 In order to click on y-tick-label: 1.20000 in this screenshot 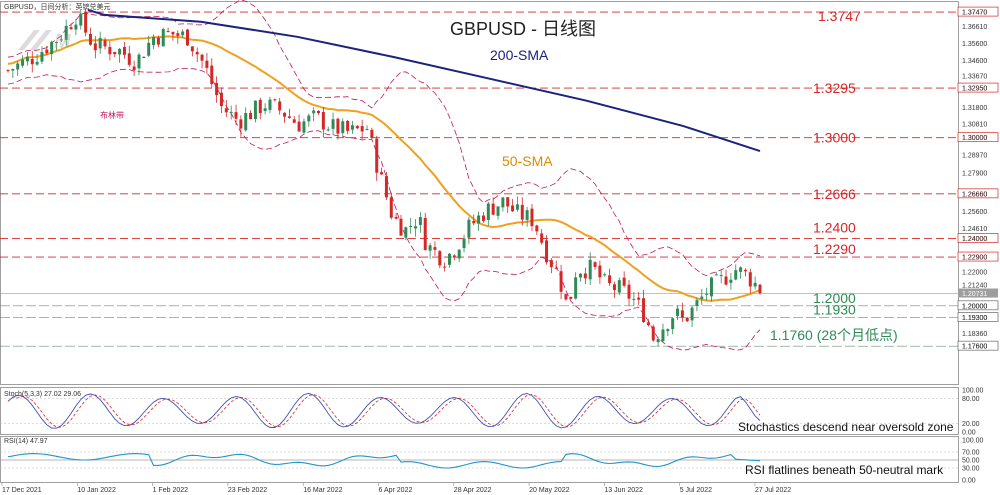, I will do `click(974, 306)`.